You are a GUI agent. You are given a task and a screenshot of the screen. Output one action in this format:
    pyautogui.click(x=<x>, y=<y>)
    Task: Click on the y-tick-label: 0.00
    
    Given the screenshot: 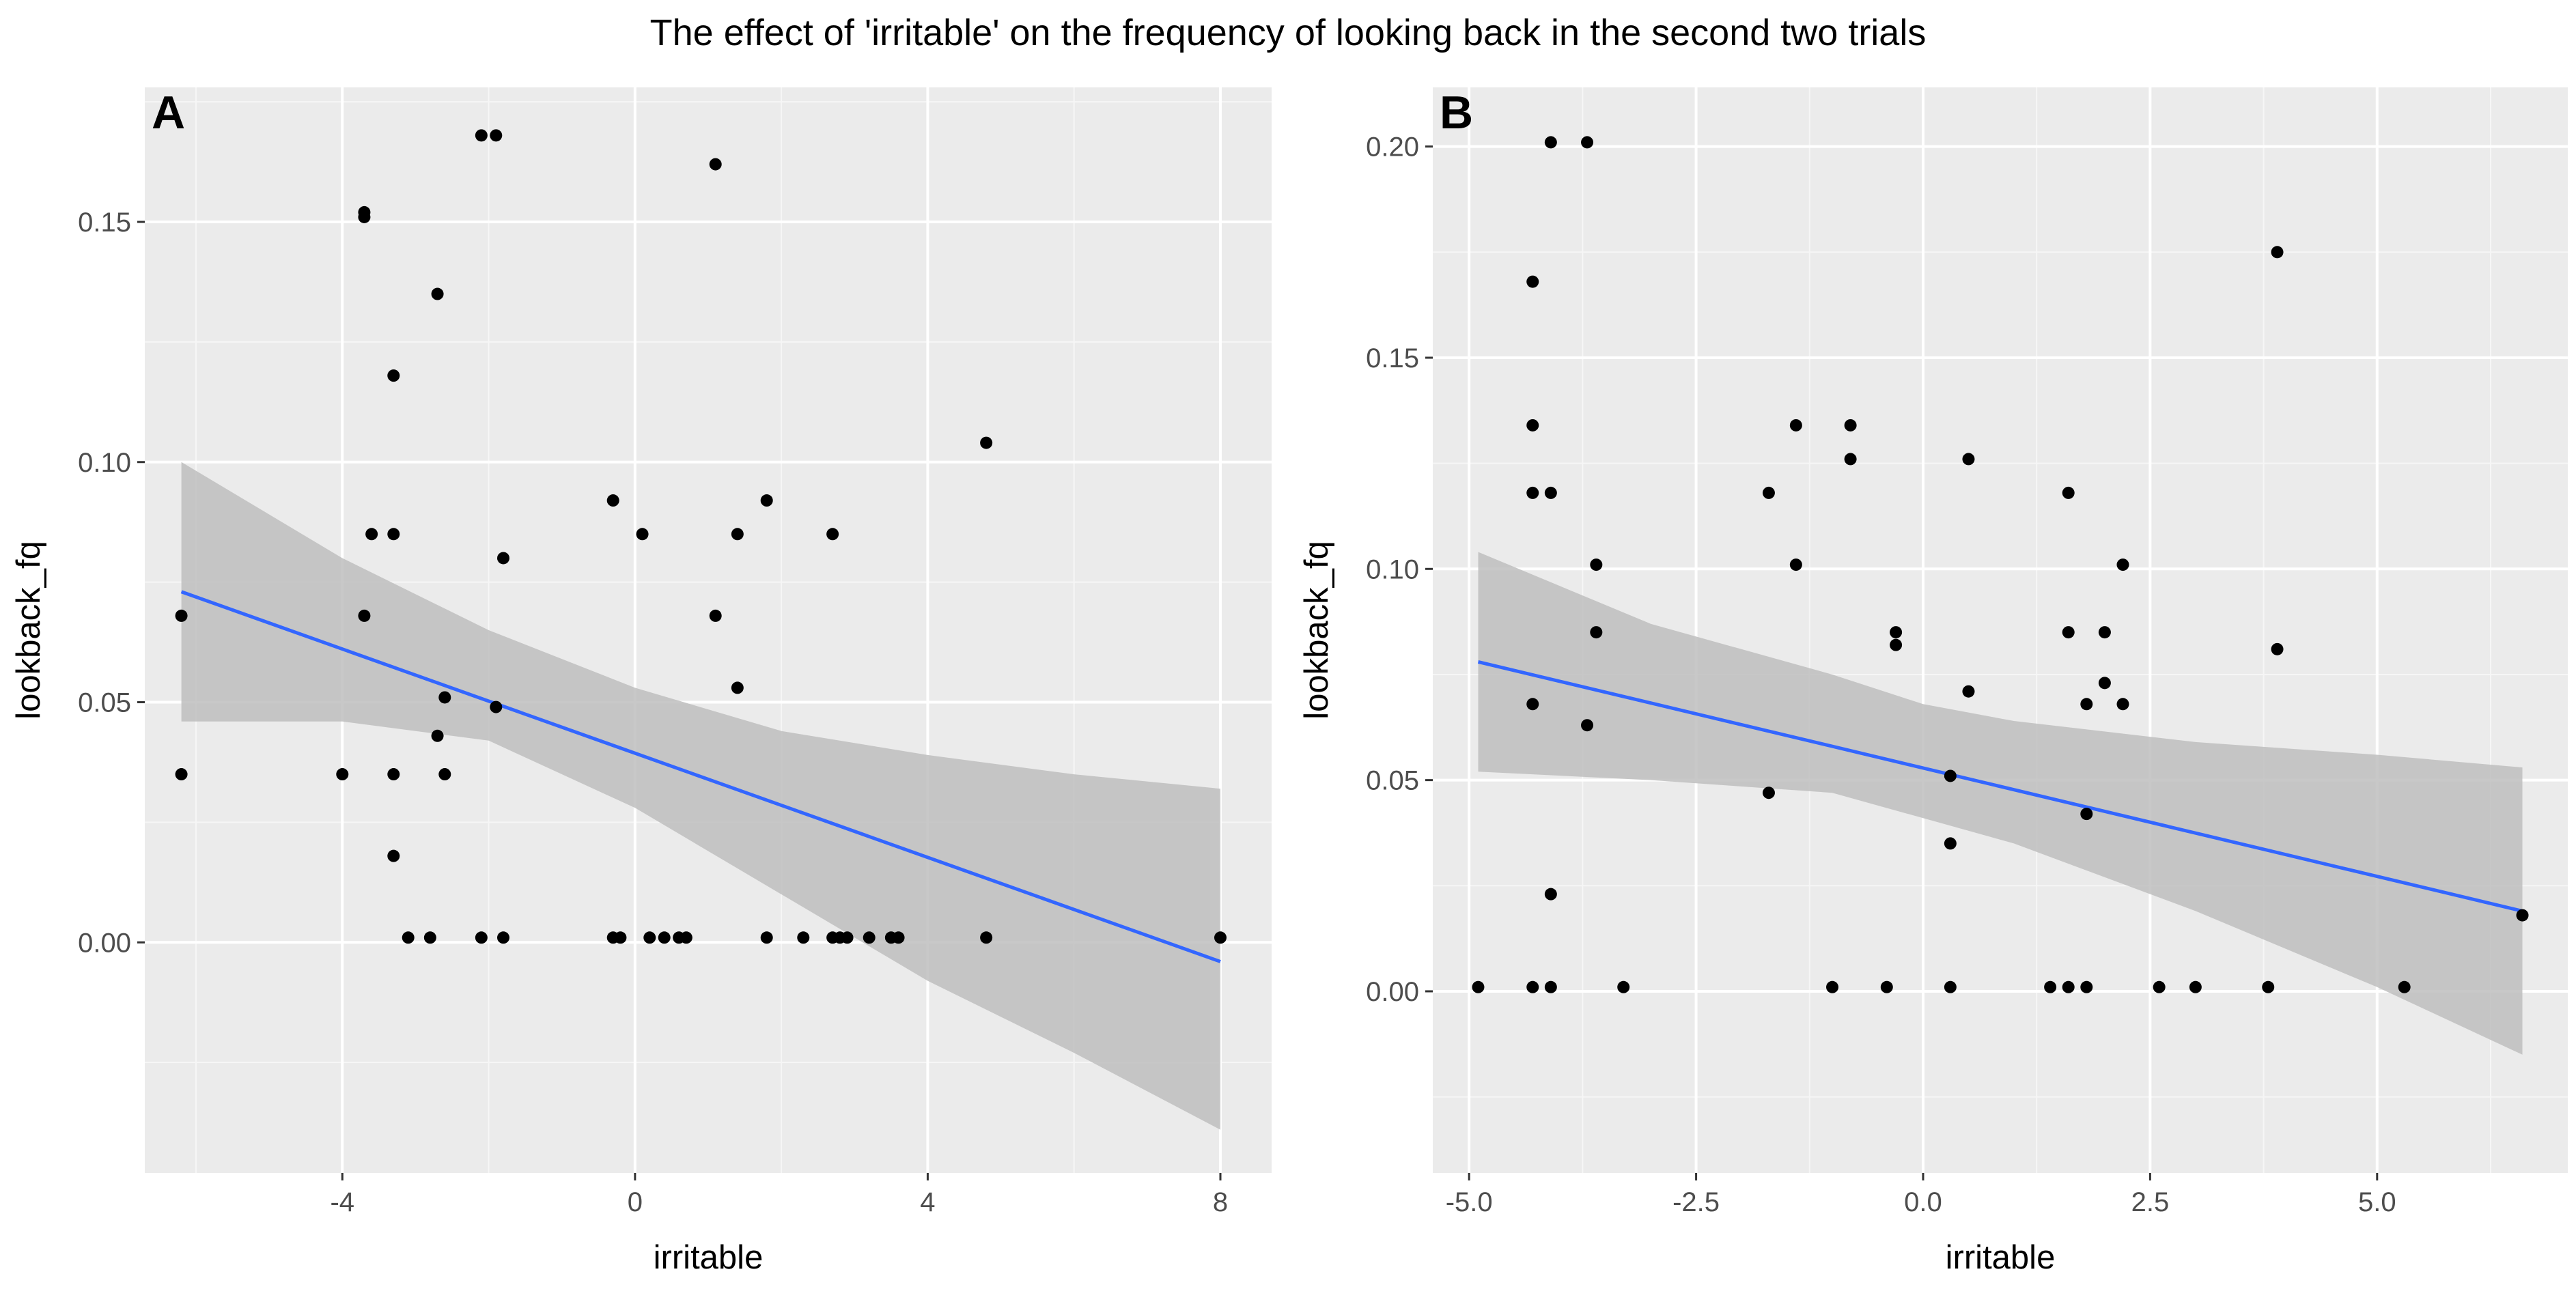 What is the action you would take?
    pyautogui.click(x=104, y=943)
    